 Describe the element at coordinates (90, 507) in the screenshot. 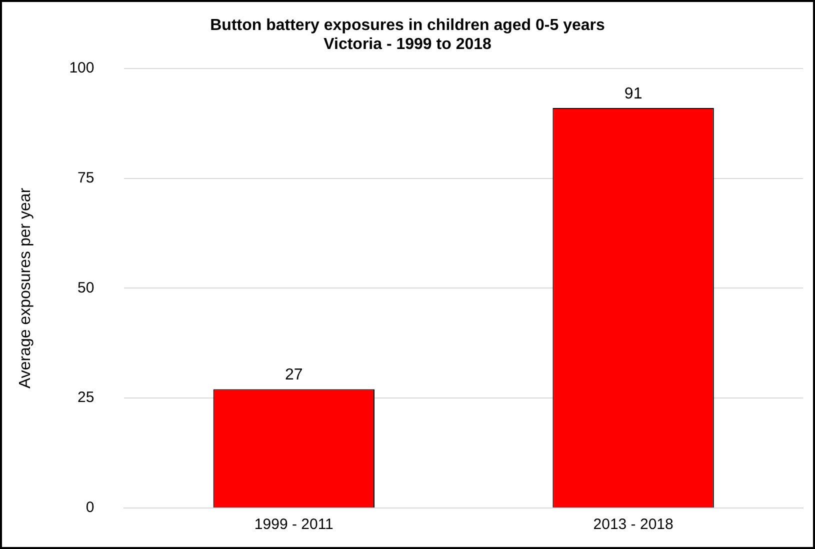

I see `y-tick-label: 0` at that location.